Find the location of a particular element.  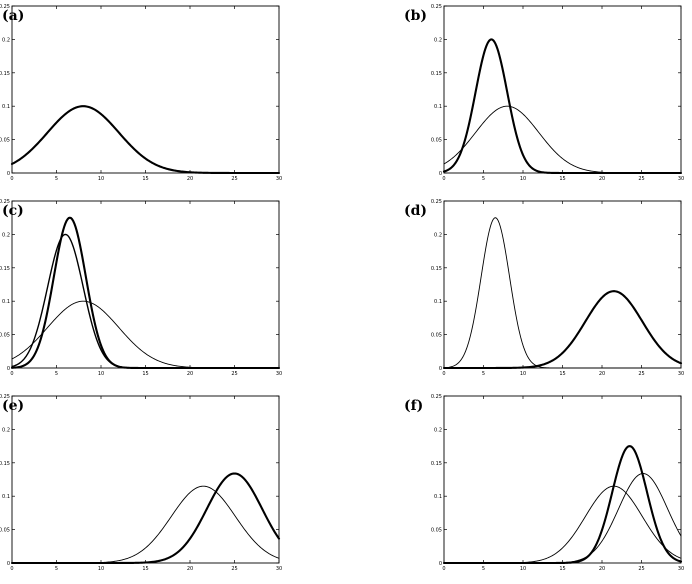

panel-label: (f) is located at coordinates (413, 406).